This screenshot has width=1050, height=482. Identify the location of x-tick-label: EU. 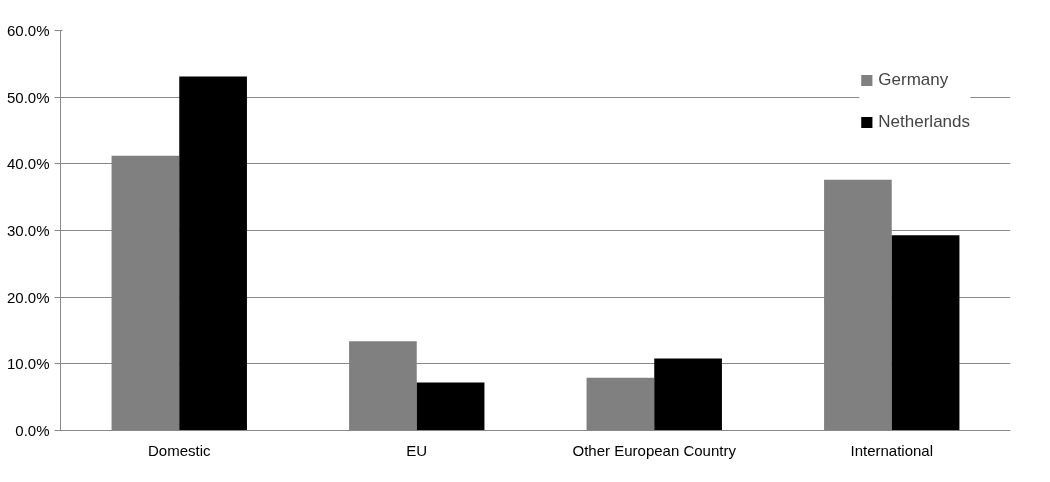
(417, 450).